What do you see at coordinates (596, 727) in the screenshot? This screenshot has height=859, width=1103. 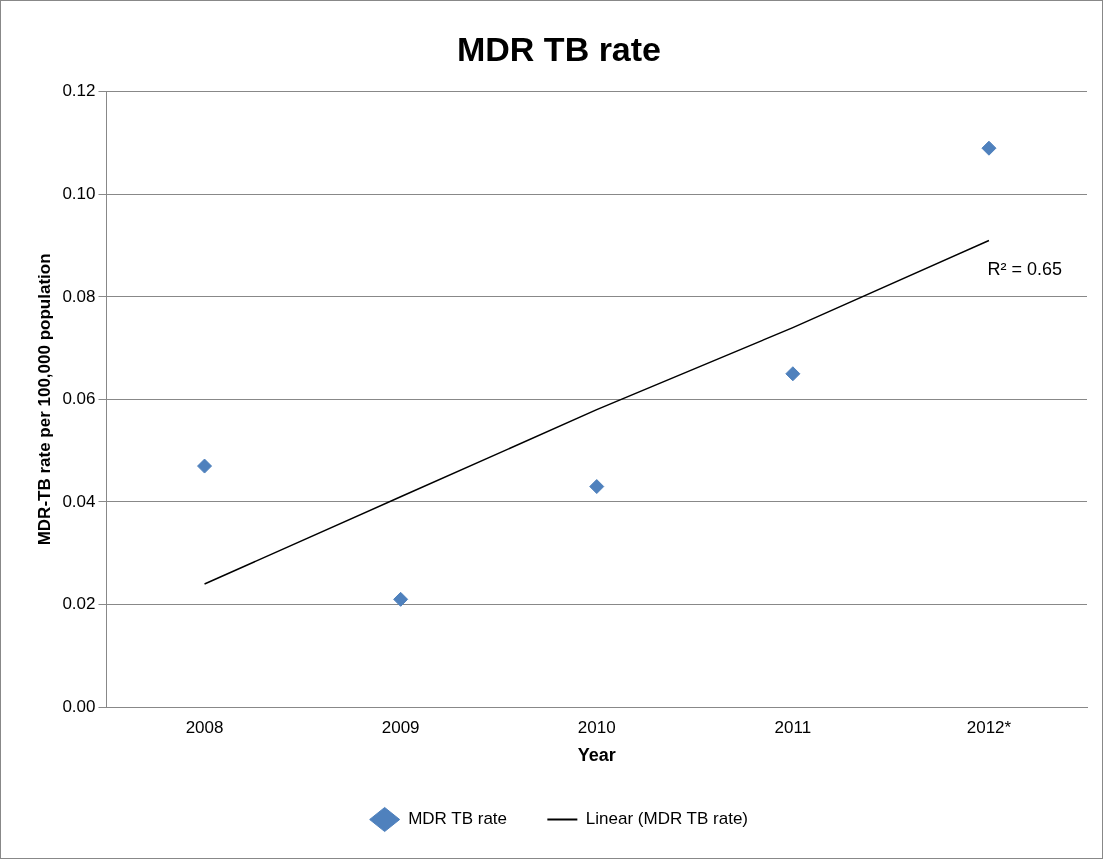 I see `x-tick-label: 2010` at bounding box center [596, 727].